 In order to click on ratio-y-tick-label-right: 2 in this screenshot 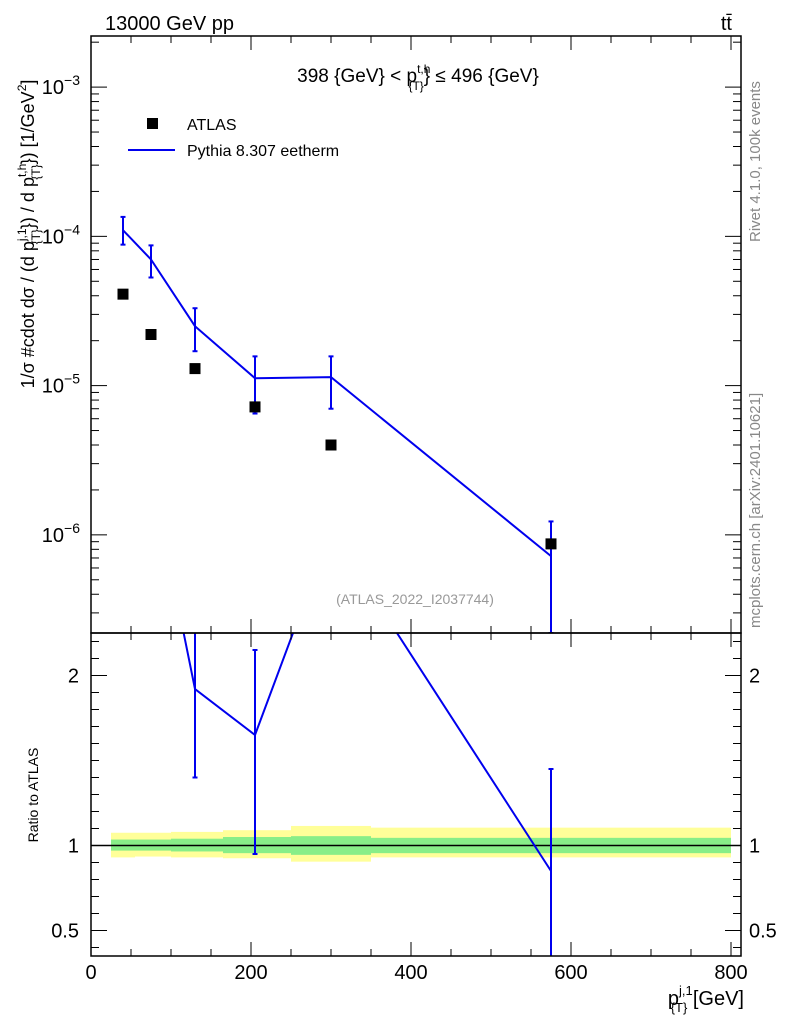, I will do `click(754, 677)`.